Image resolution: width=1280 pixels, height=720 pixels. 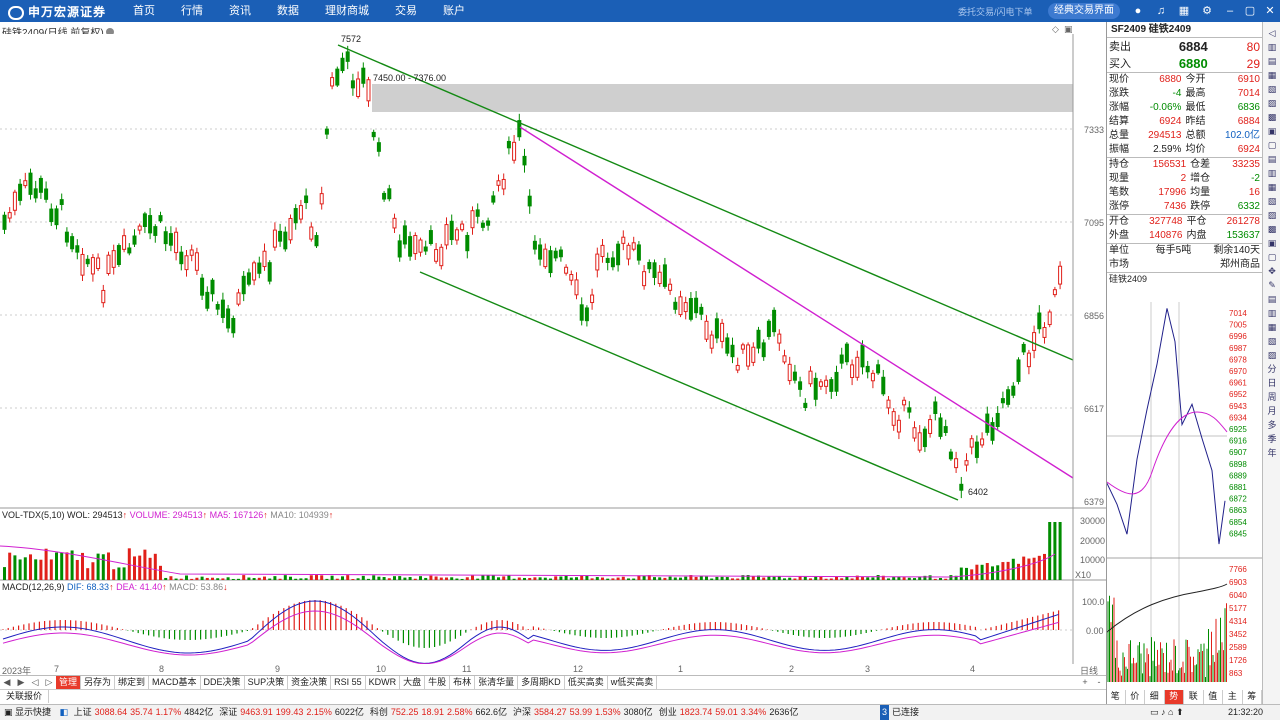 What do you see at coordinates (541, 682) in the screenshot?
I see `tab-multi-kd: 多周期KD` at bounding box center [541, 682].